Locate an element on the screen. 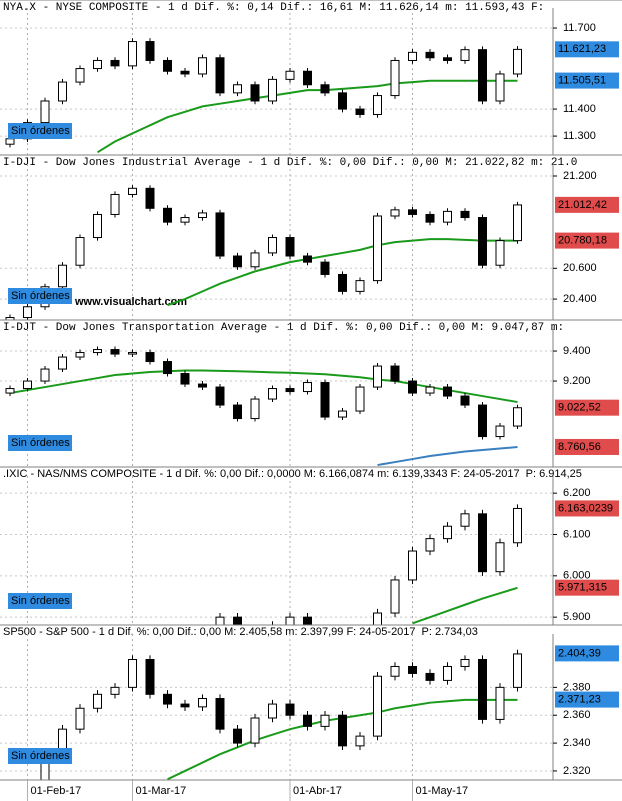 The width and height of the screenshot is (622, 801). status-label: Sin órdenes is located at coordinates (40, 756).